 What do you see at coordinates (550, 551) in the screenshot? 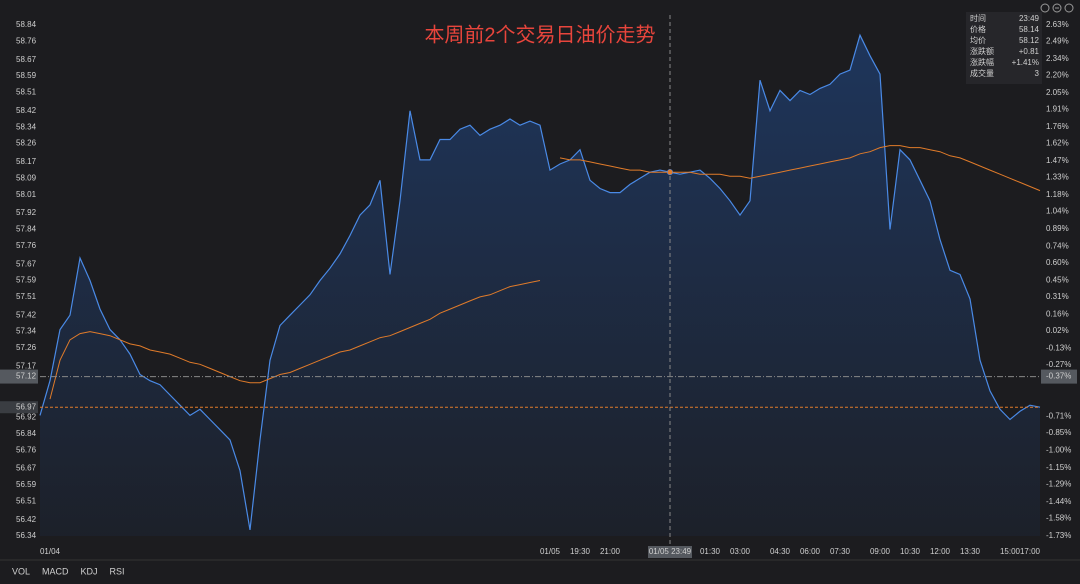
I see `x-tick-label: 01/05` at bounding box center [550, 551].